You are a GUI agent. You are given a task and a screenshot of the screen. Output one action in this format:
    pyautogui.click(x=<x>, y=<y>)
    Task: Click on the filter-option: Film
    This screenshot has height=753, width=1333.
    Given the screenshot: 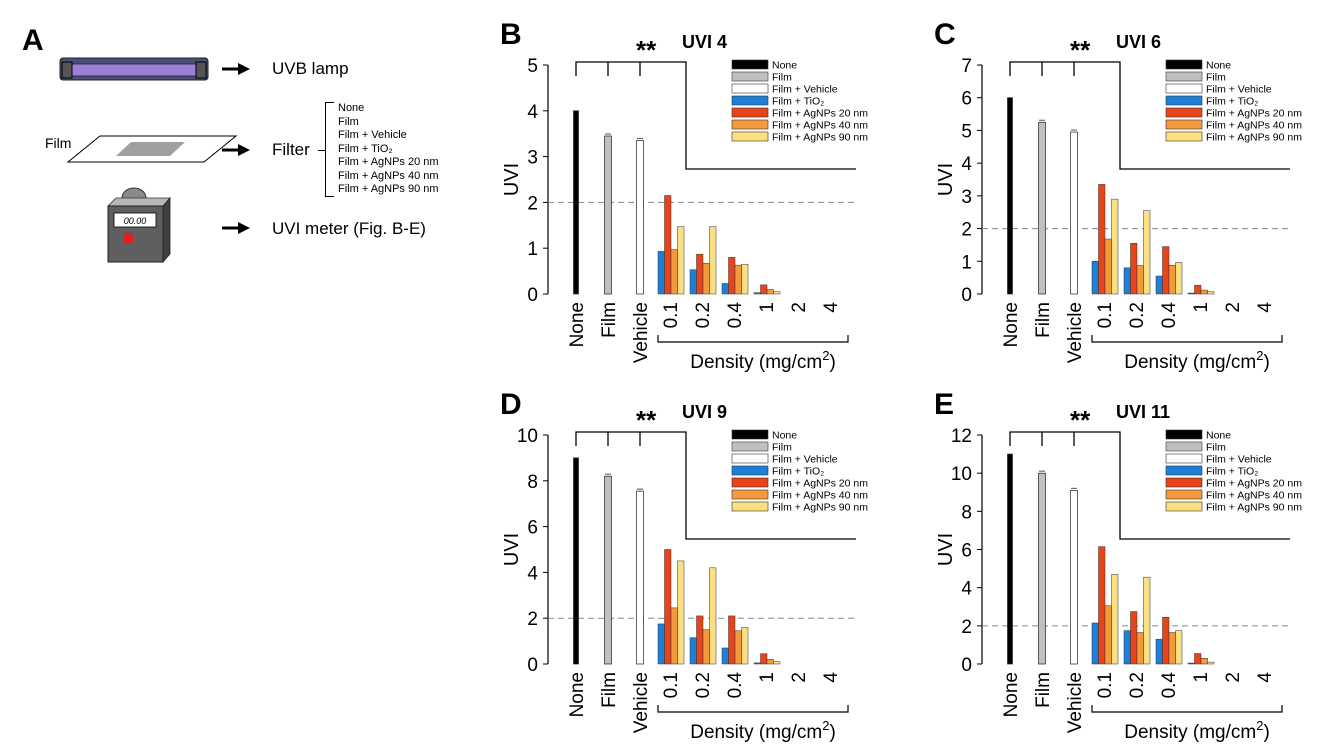 What is the action you would take?
    pyautogui.click(x=348, y=121)
    